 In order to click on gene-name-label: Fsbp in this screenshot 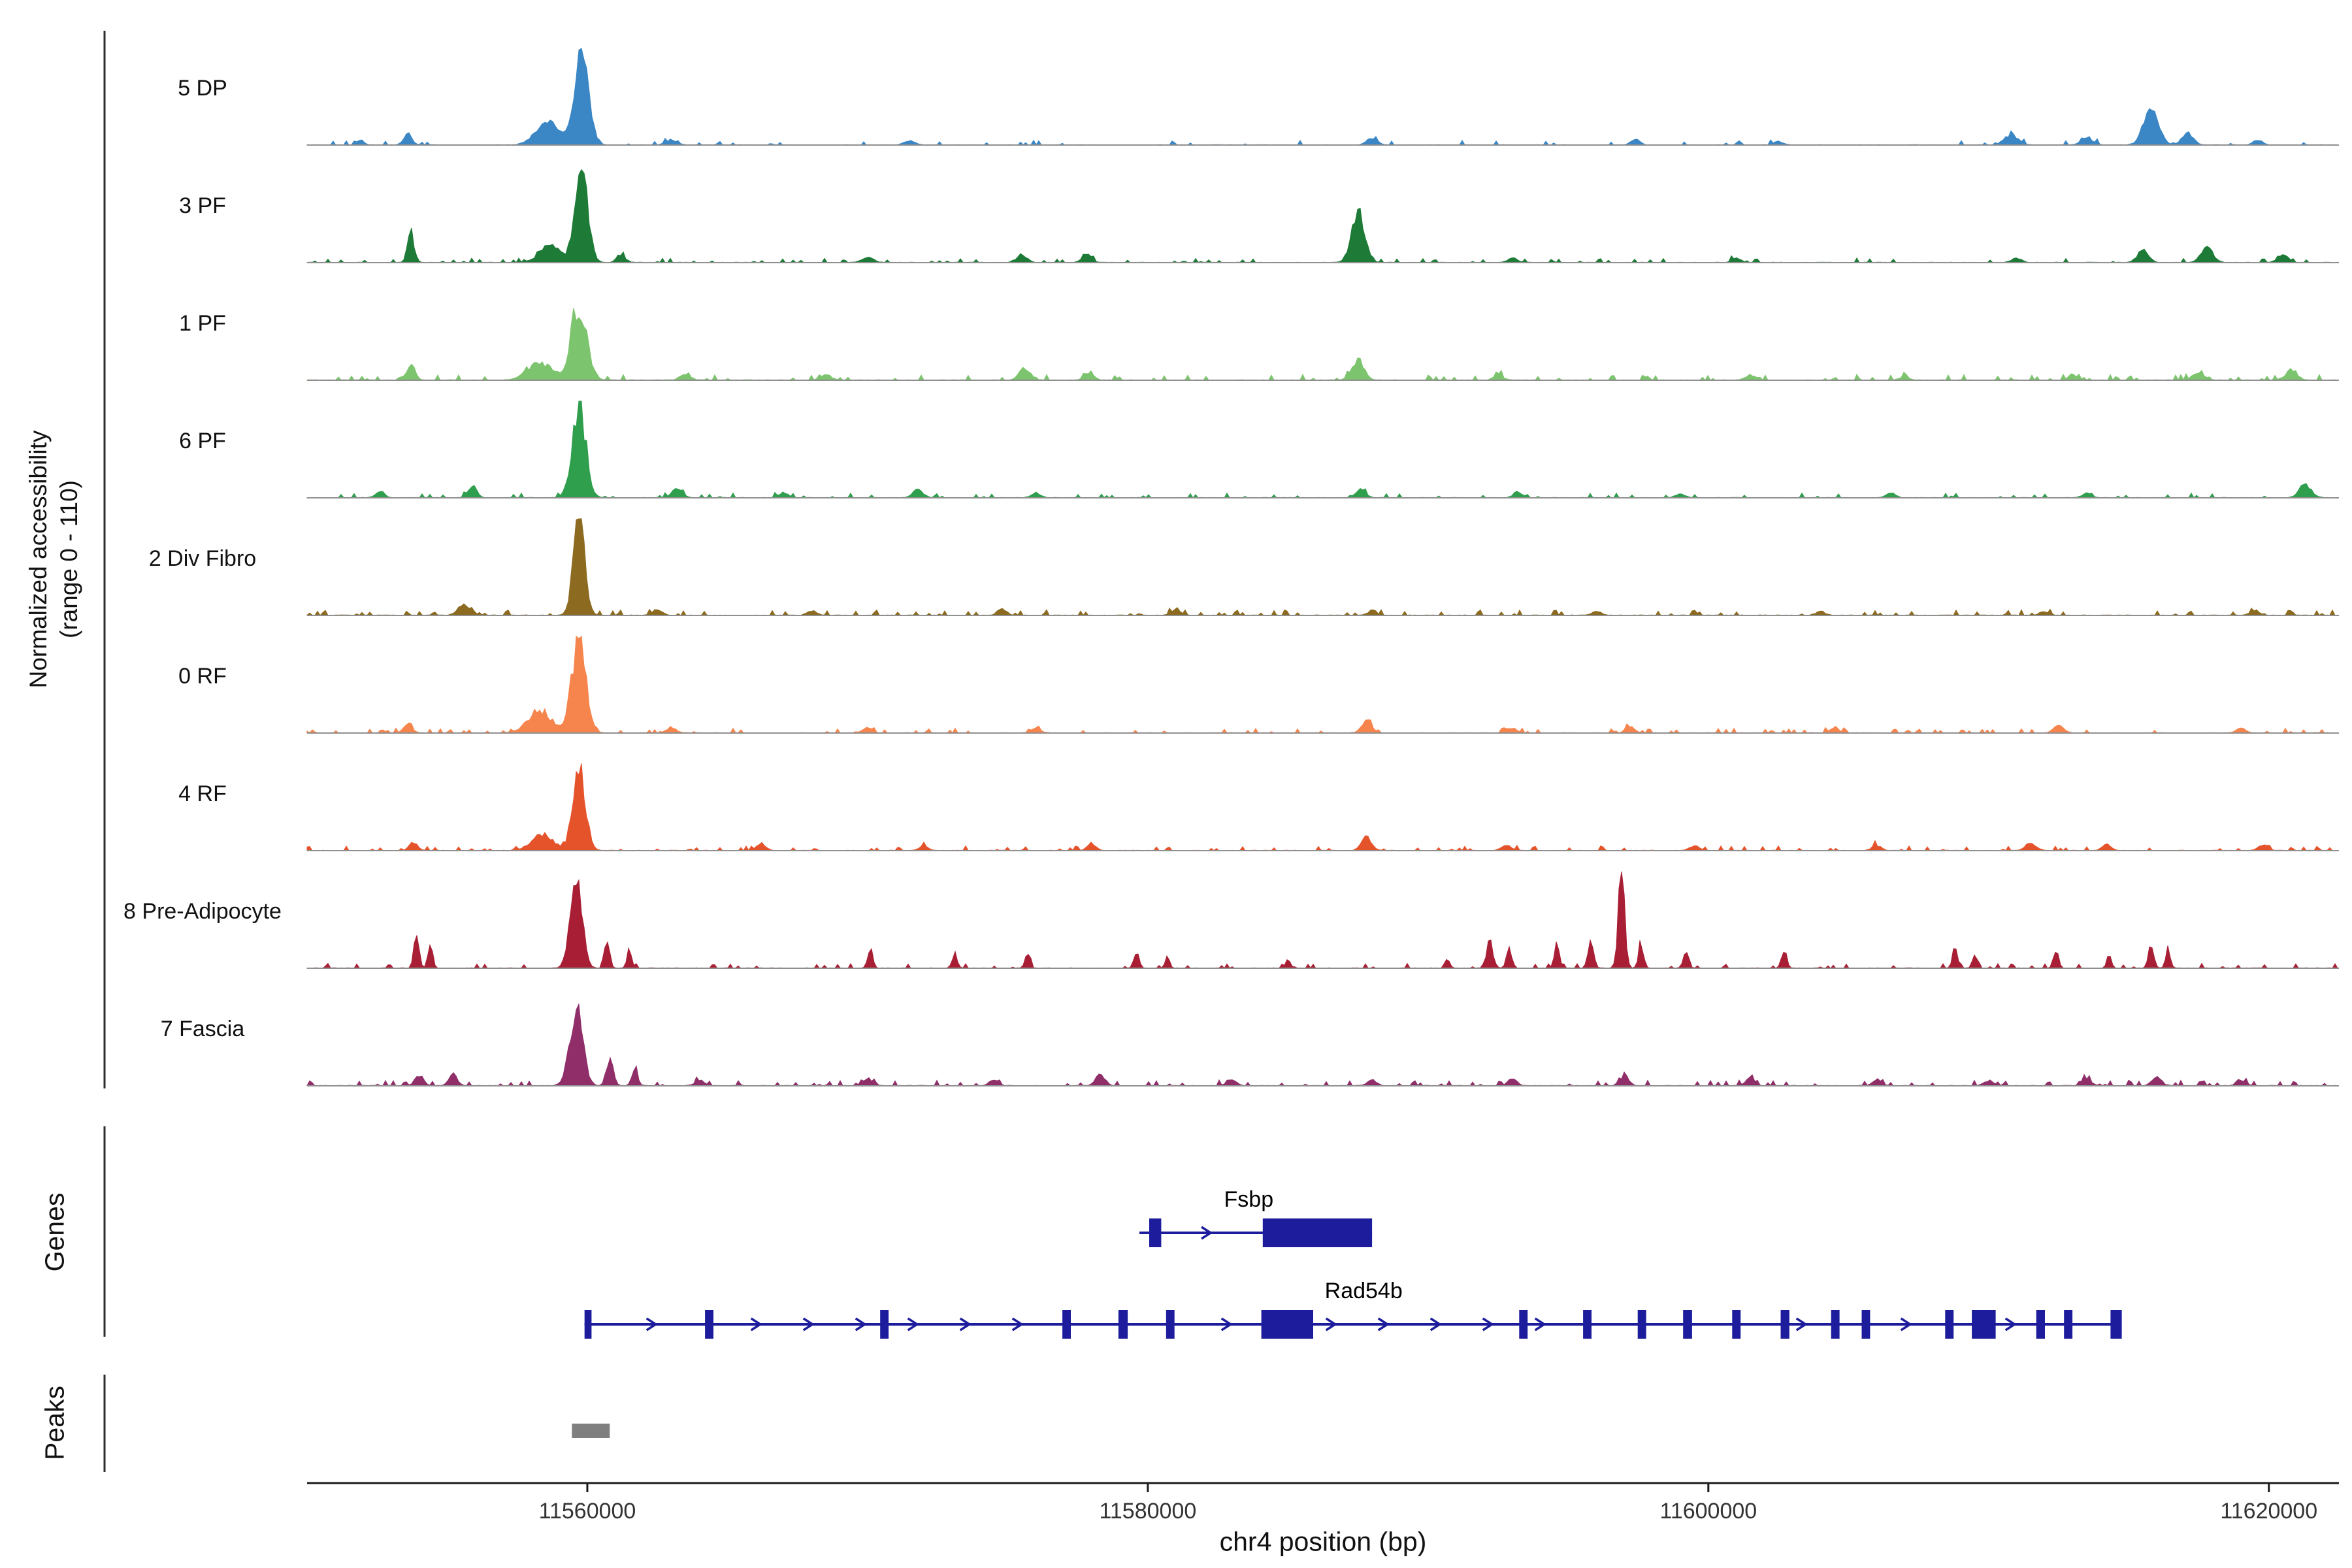, I will do `click(1249, 1199)`.